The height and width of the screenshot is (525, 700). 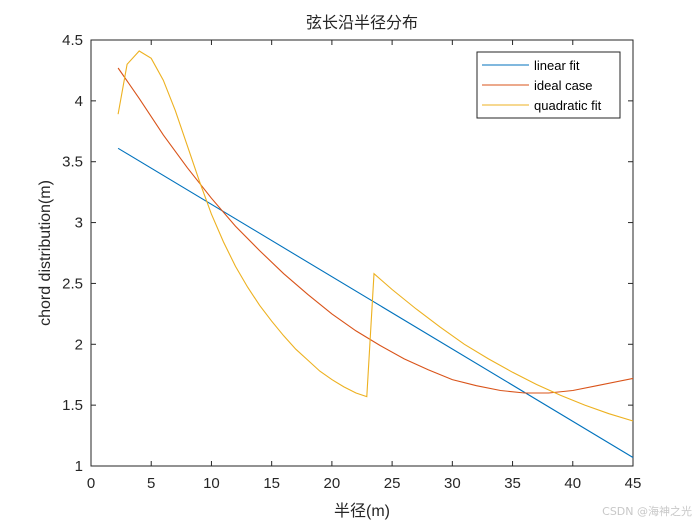 I want to click on legend-label: ideal case, so click(x=563, y=85).